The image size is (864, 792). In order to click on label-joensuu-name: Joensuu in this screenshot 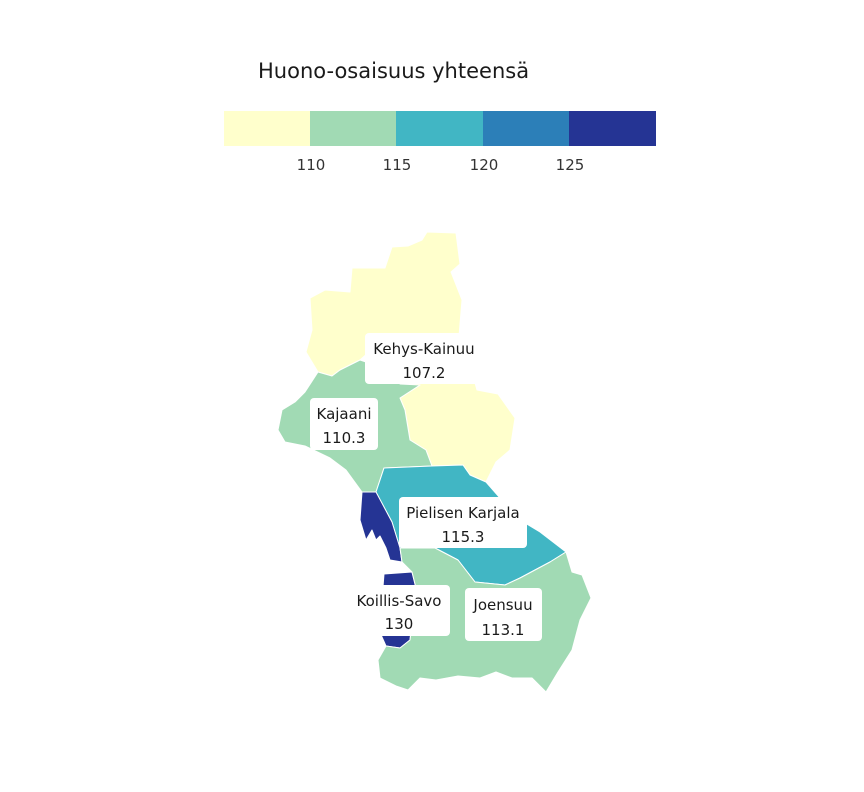, I will do `click(502, 605)`.